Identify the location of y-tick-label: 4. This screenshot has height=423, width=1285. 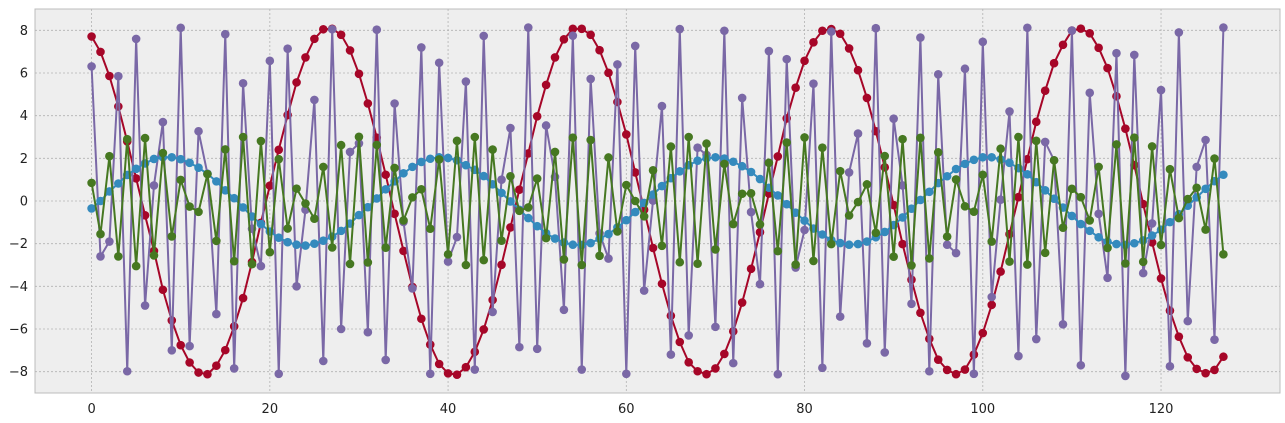
(24, 116).